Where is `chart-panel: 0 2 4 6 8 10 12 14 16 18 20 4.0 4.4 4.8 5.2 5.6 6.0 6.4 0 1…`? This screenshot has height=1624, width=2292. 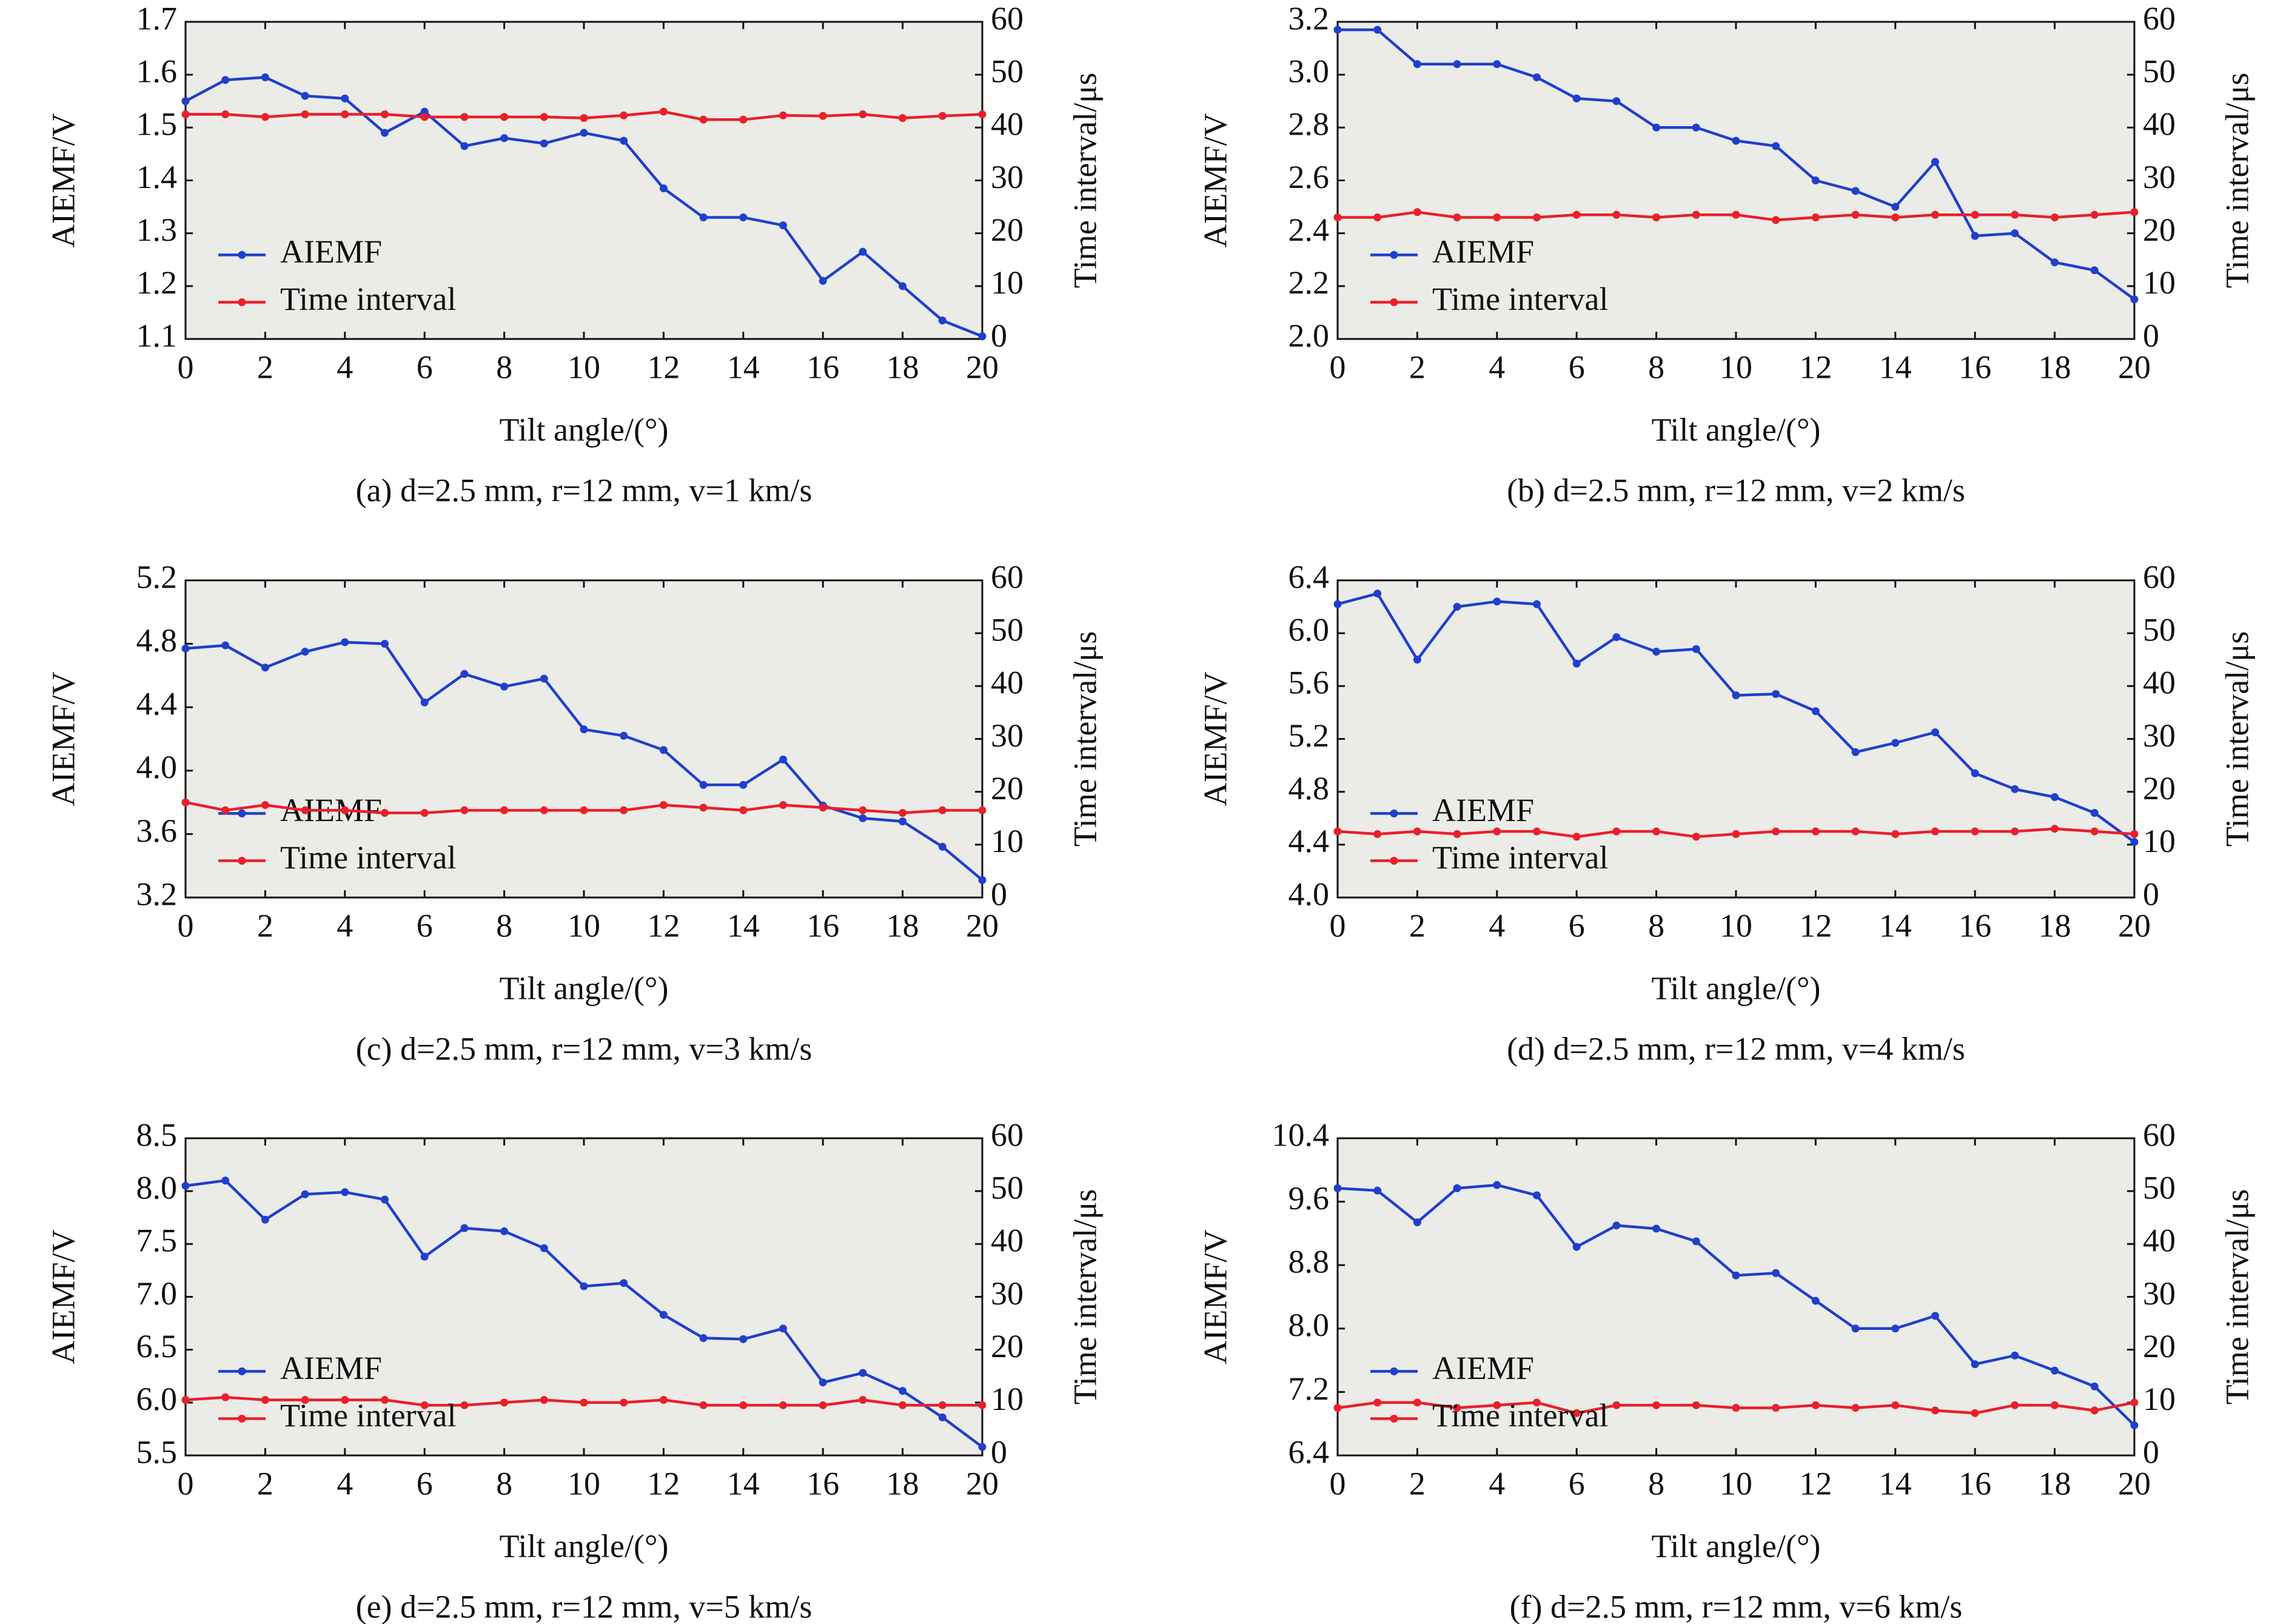
chart-panel: 0 2 4 6 8 10 12 14 16 18 20 4.0 4.4 4.8 5.2 5.6 6.0 6.4 0 1… is located at coordinates (1726, 813).